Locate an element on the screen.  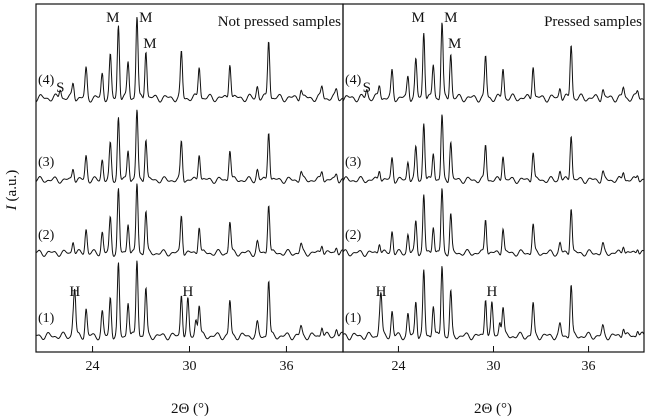
x-axis-label-not-pressed: 2Θ (°) is located at coordinates (190, 409).